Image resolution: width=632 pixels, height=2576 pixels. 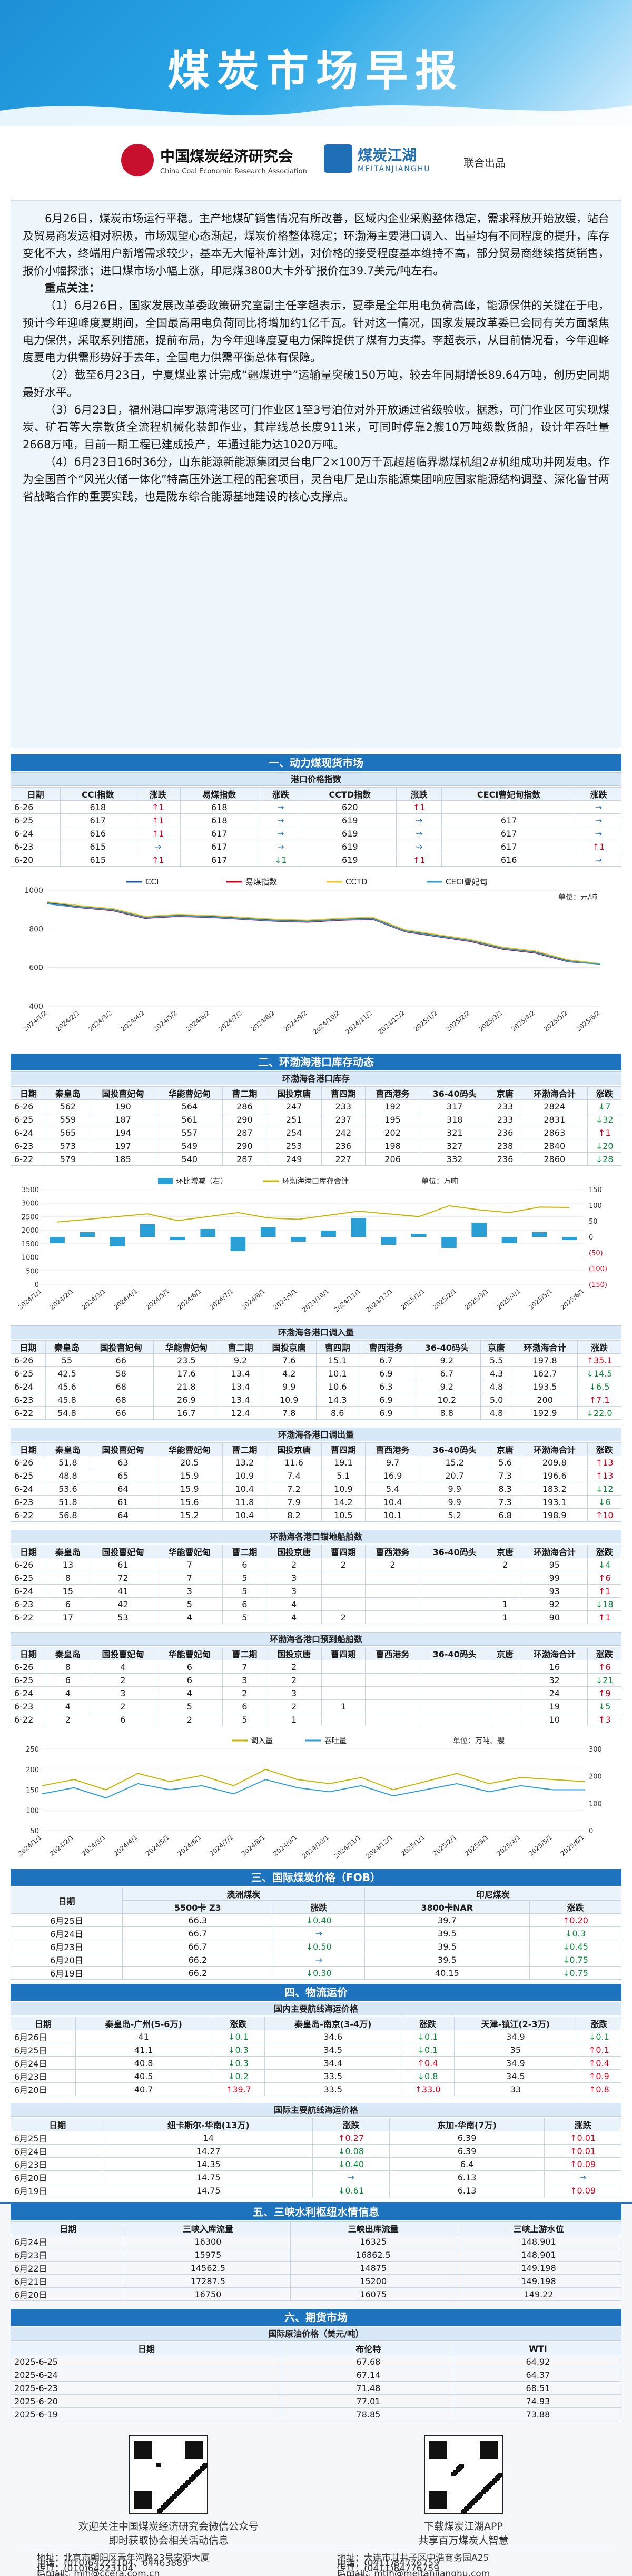 I want to click on table-cell: 45.6, so click(x=67, y=1387).